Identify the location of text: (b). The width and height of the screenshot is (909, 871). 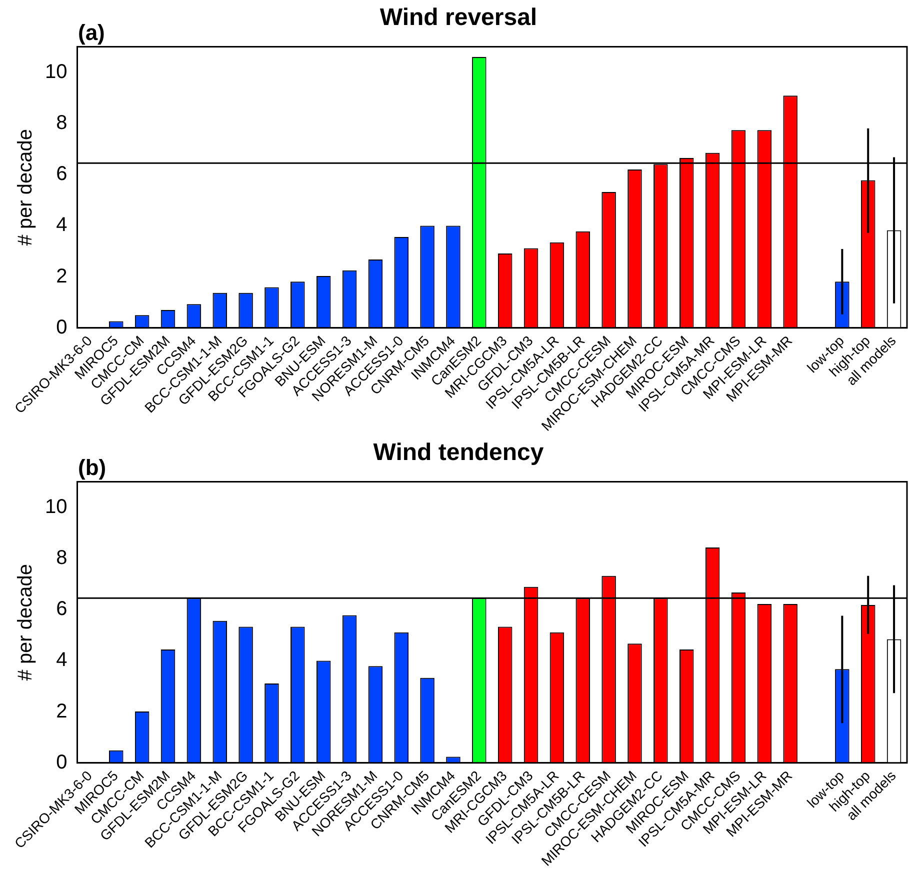
(92, 467).